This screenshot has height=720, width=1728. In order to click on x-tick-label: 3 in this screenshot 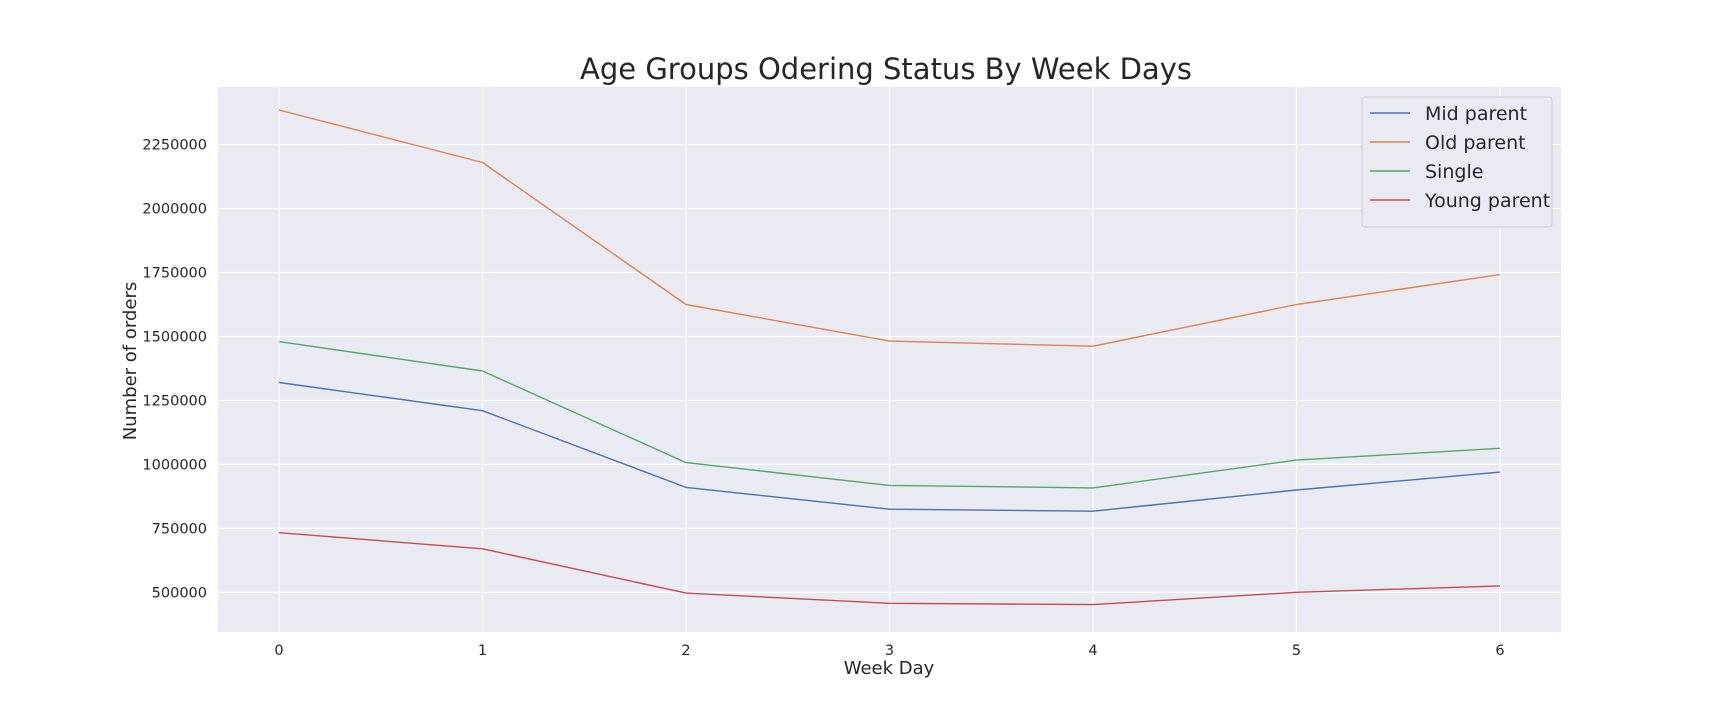, I will do `click(889, 651)`.